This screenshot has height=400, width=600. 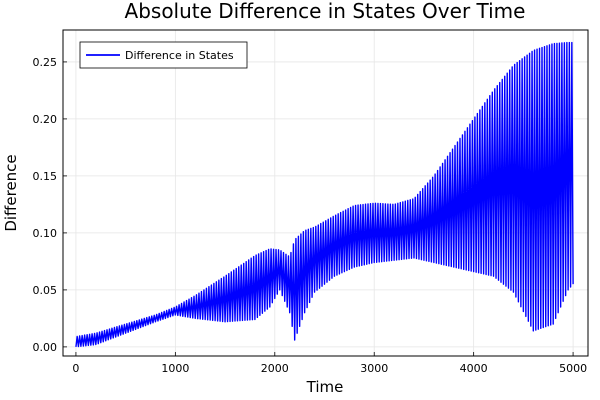 What do you see at coordinates (45, 290) in the screenshot?
I see `y-tick-label: 0.05` at bounding box center [45, 290].